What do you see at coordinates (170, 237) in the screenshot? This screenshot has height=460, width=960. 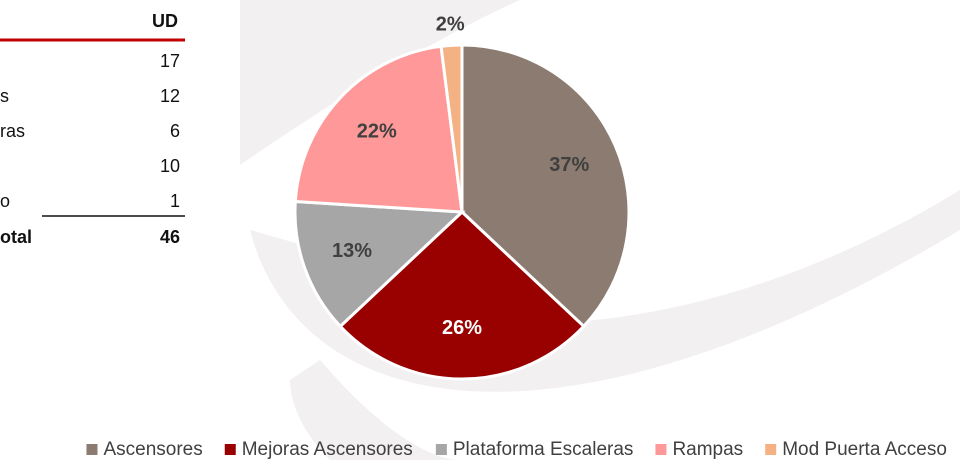 I see `total-value: 46` at bounding box center [170, 237].